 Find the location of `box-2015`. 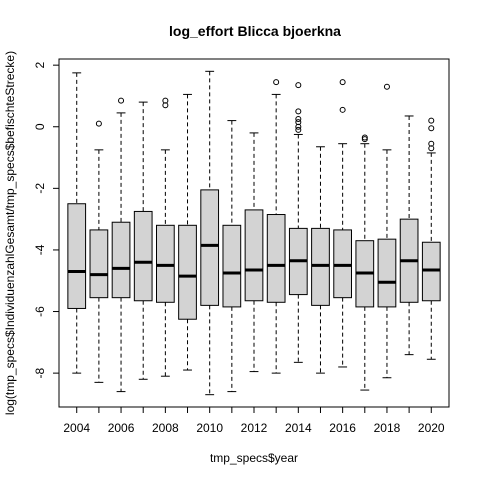

box-2015 is located at coordinates (320, 260).